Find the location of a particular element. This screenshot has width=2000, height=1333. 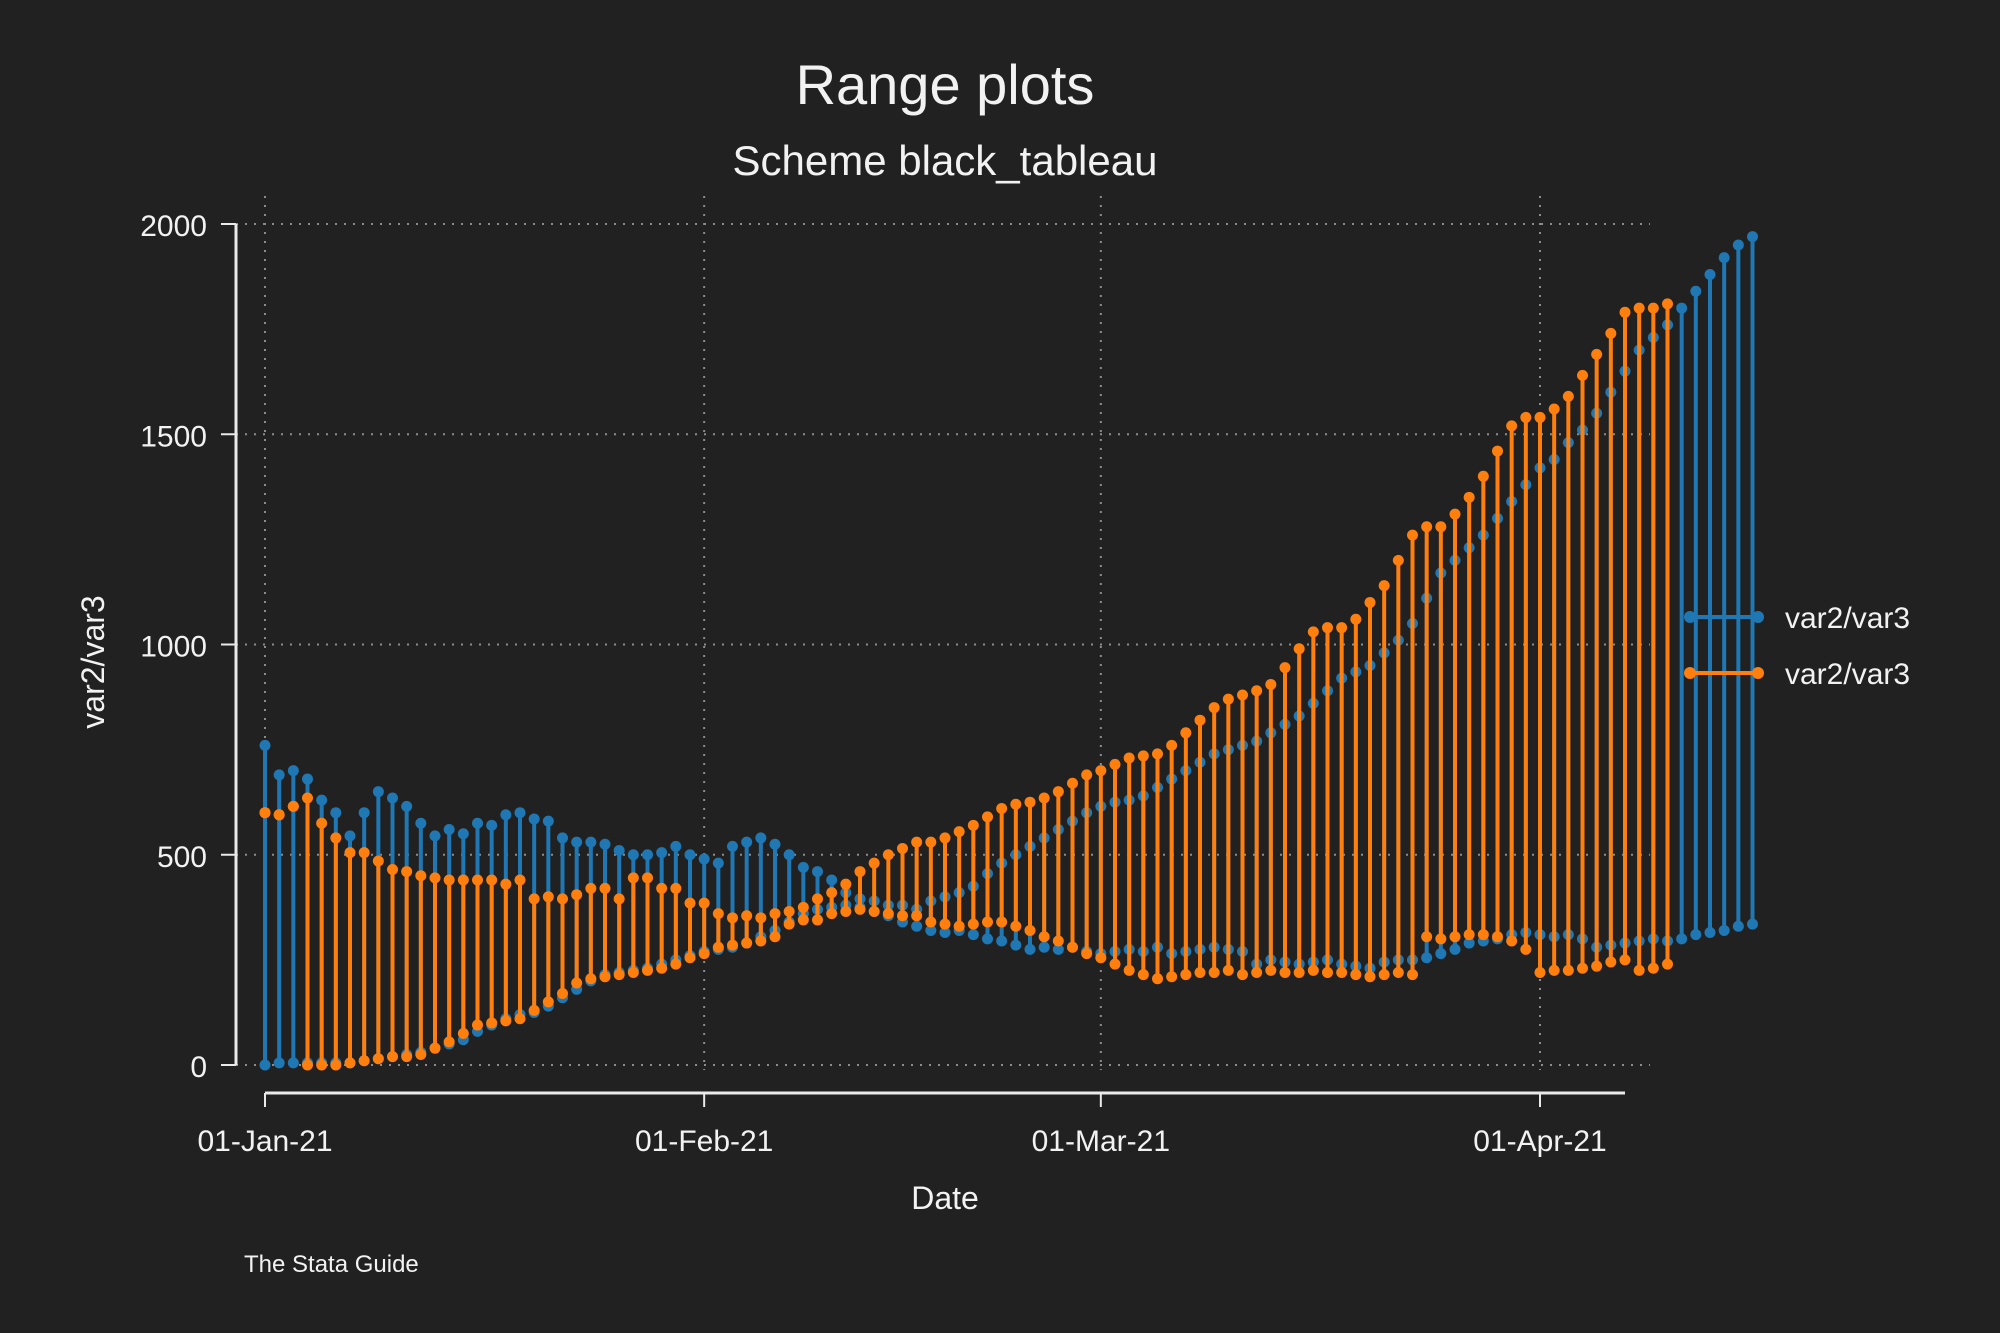

y-tick-label: 2000 is located at coordinates (173, 226).